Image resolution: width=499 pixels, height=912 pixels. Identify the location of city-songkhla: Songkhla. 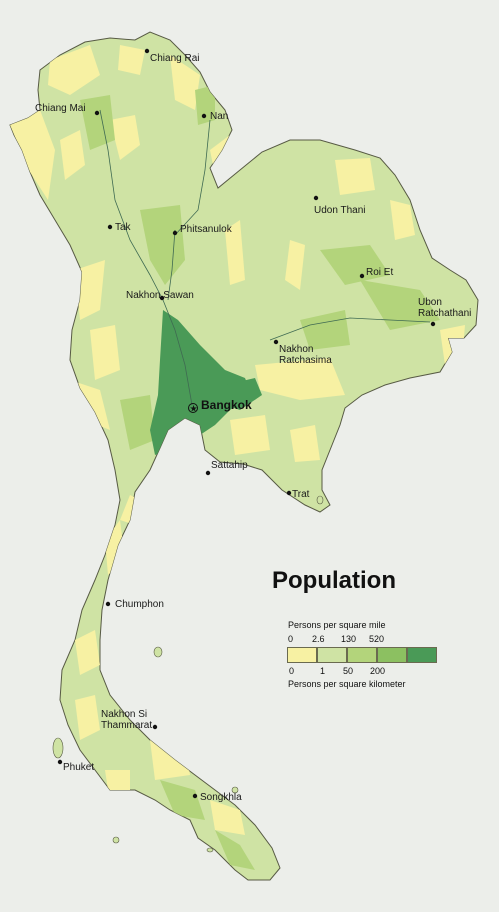
(217, 797).